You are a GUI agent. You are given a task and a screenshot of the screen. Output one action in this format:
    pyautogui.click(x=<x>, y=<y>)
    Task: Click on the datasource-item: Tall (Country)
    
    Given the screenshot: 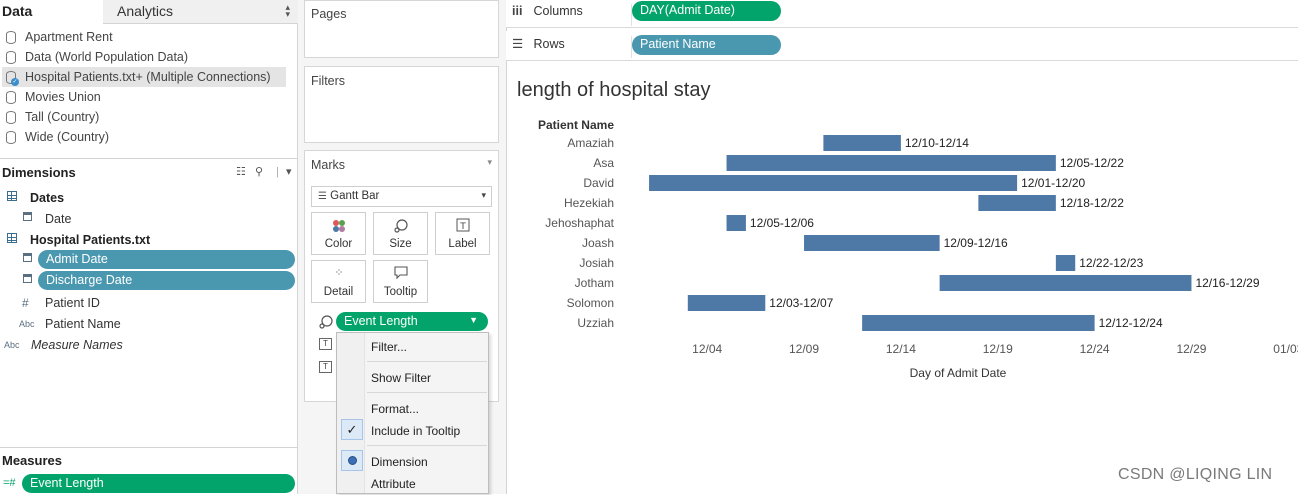 What is the action you would take?
    pyautogui.click(x=144, y=117)
    